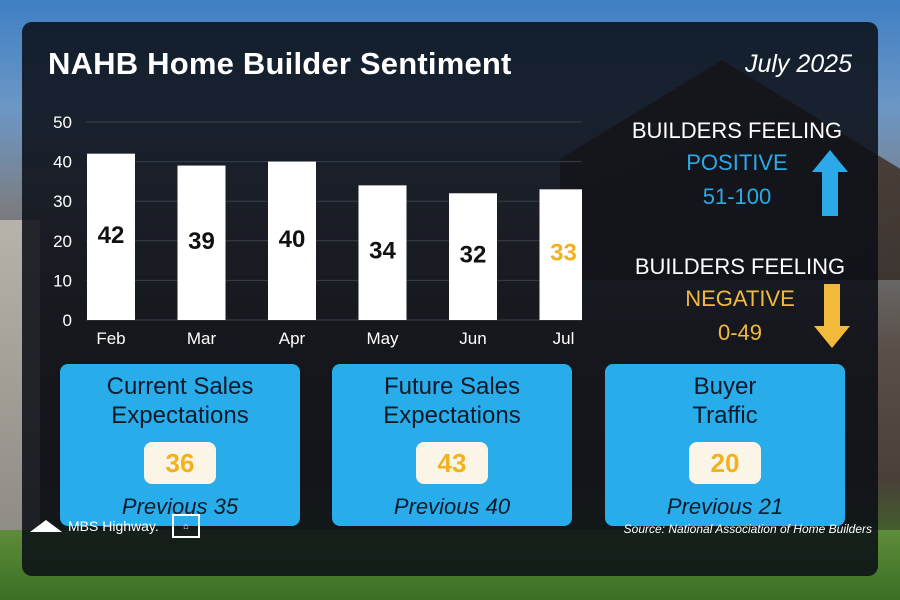 The height and width of the screenshot is (600, 900). What do you see at coordinates (452, 386) in the screenshot?
I see `card-title-line: Future Sales` at bounding box center [452, 386].